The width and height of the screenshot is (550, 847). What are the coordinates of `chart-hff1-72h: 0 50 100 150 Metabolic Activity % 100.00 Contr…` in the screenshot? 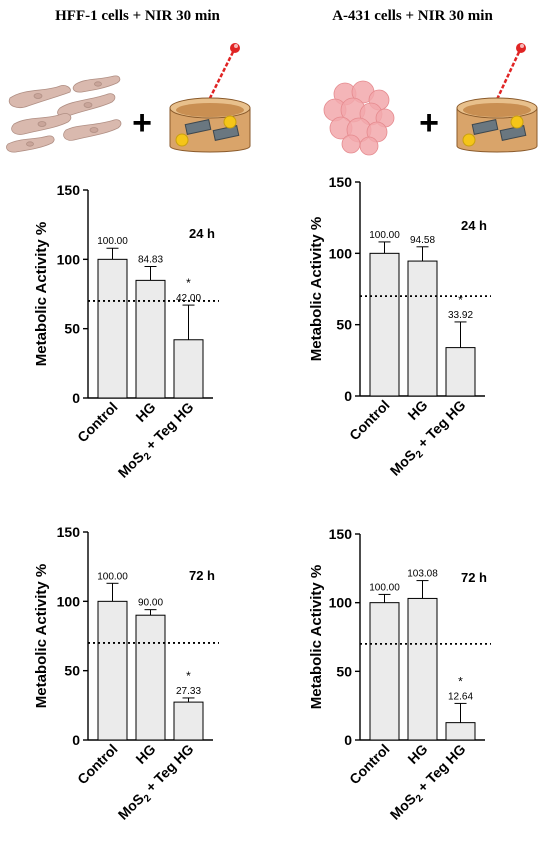 It's located at (126, 673).